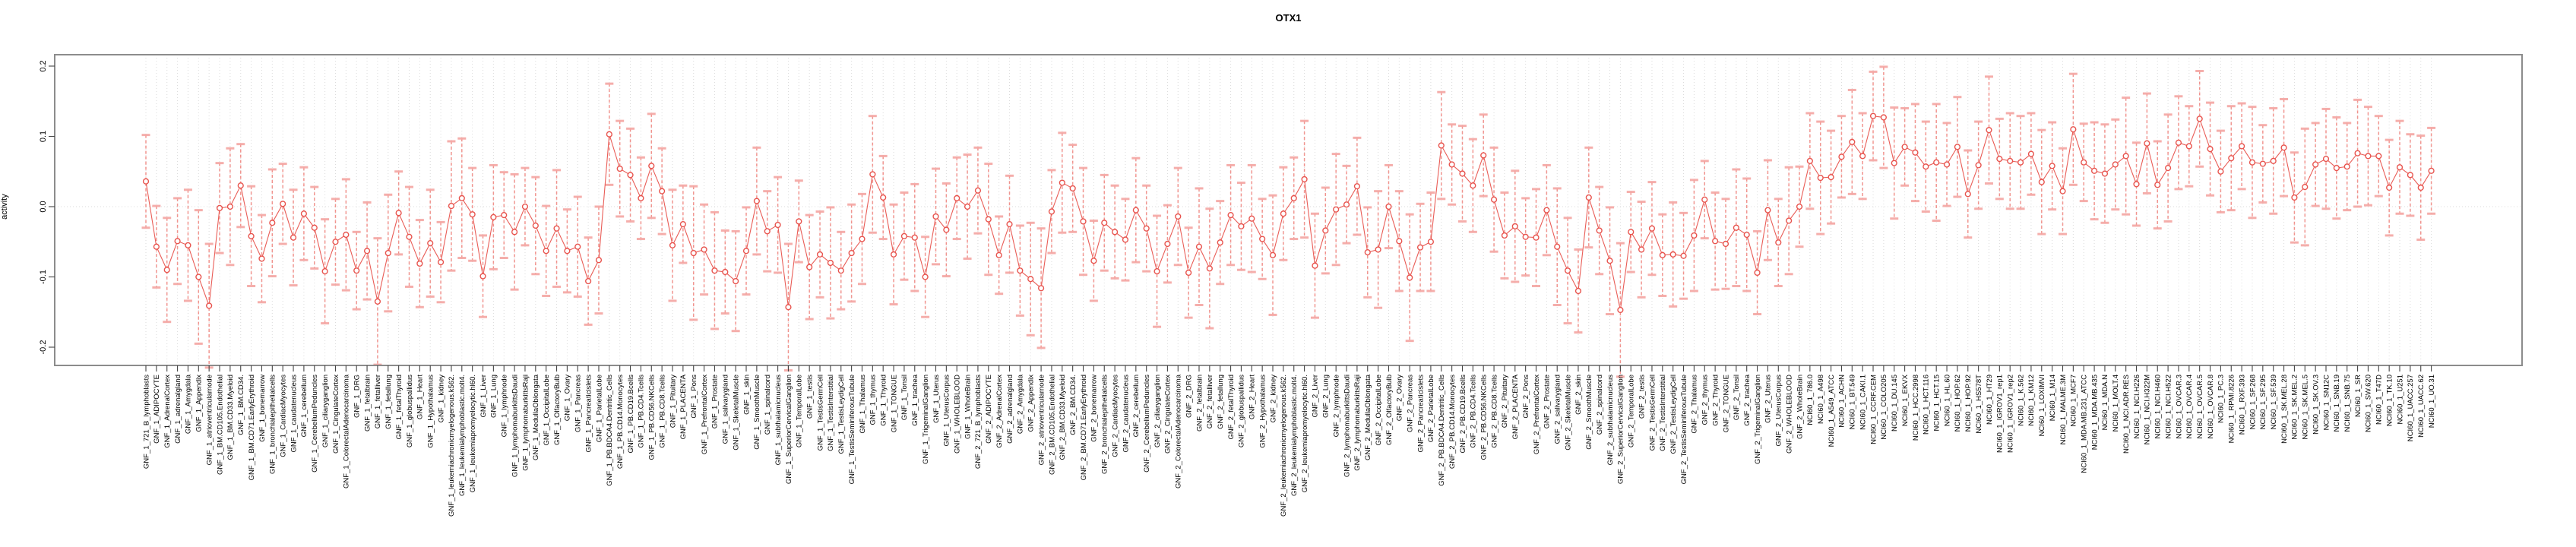  Describe the element at coordinates (283, 416) in the screenshot. I see `x-category-label: GNF_1_CardiacMyocytes` at that location.